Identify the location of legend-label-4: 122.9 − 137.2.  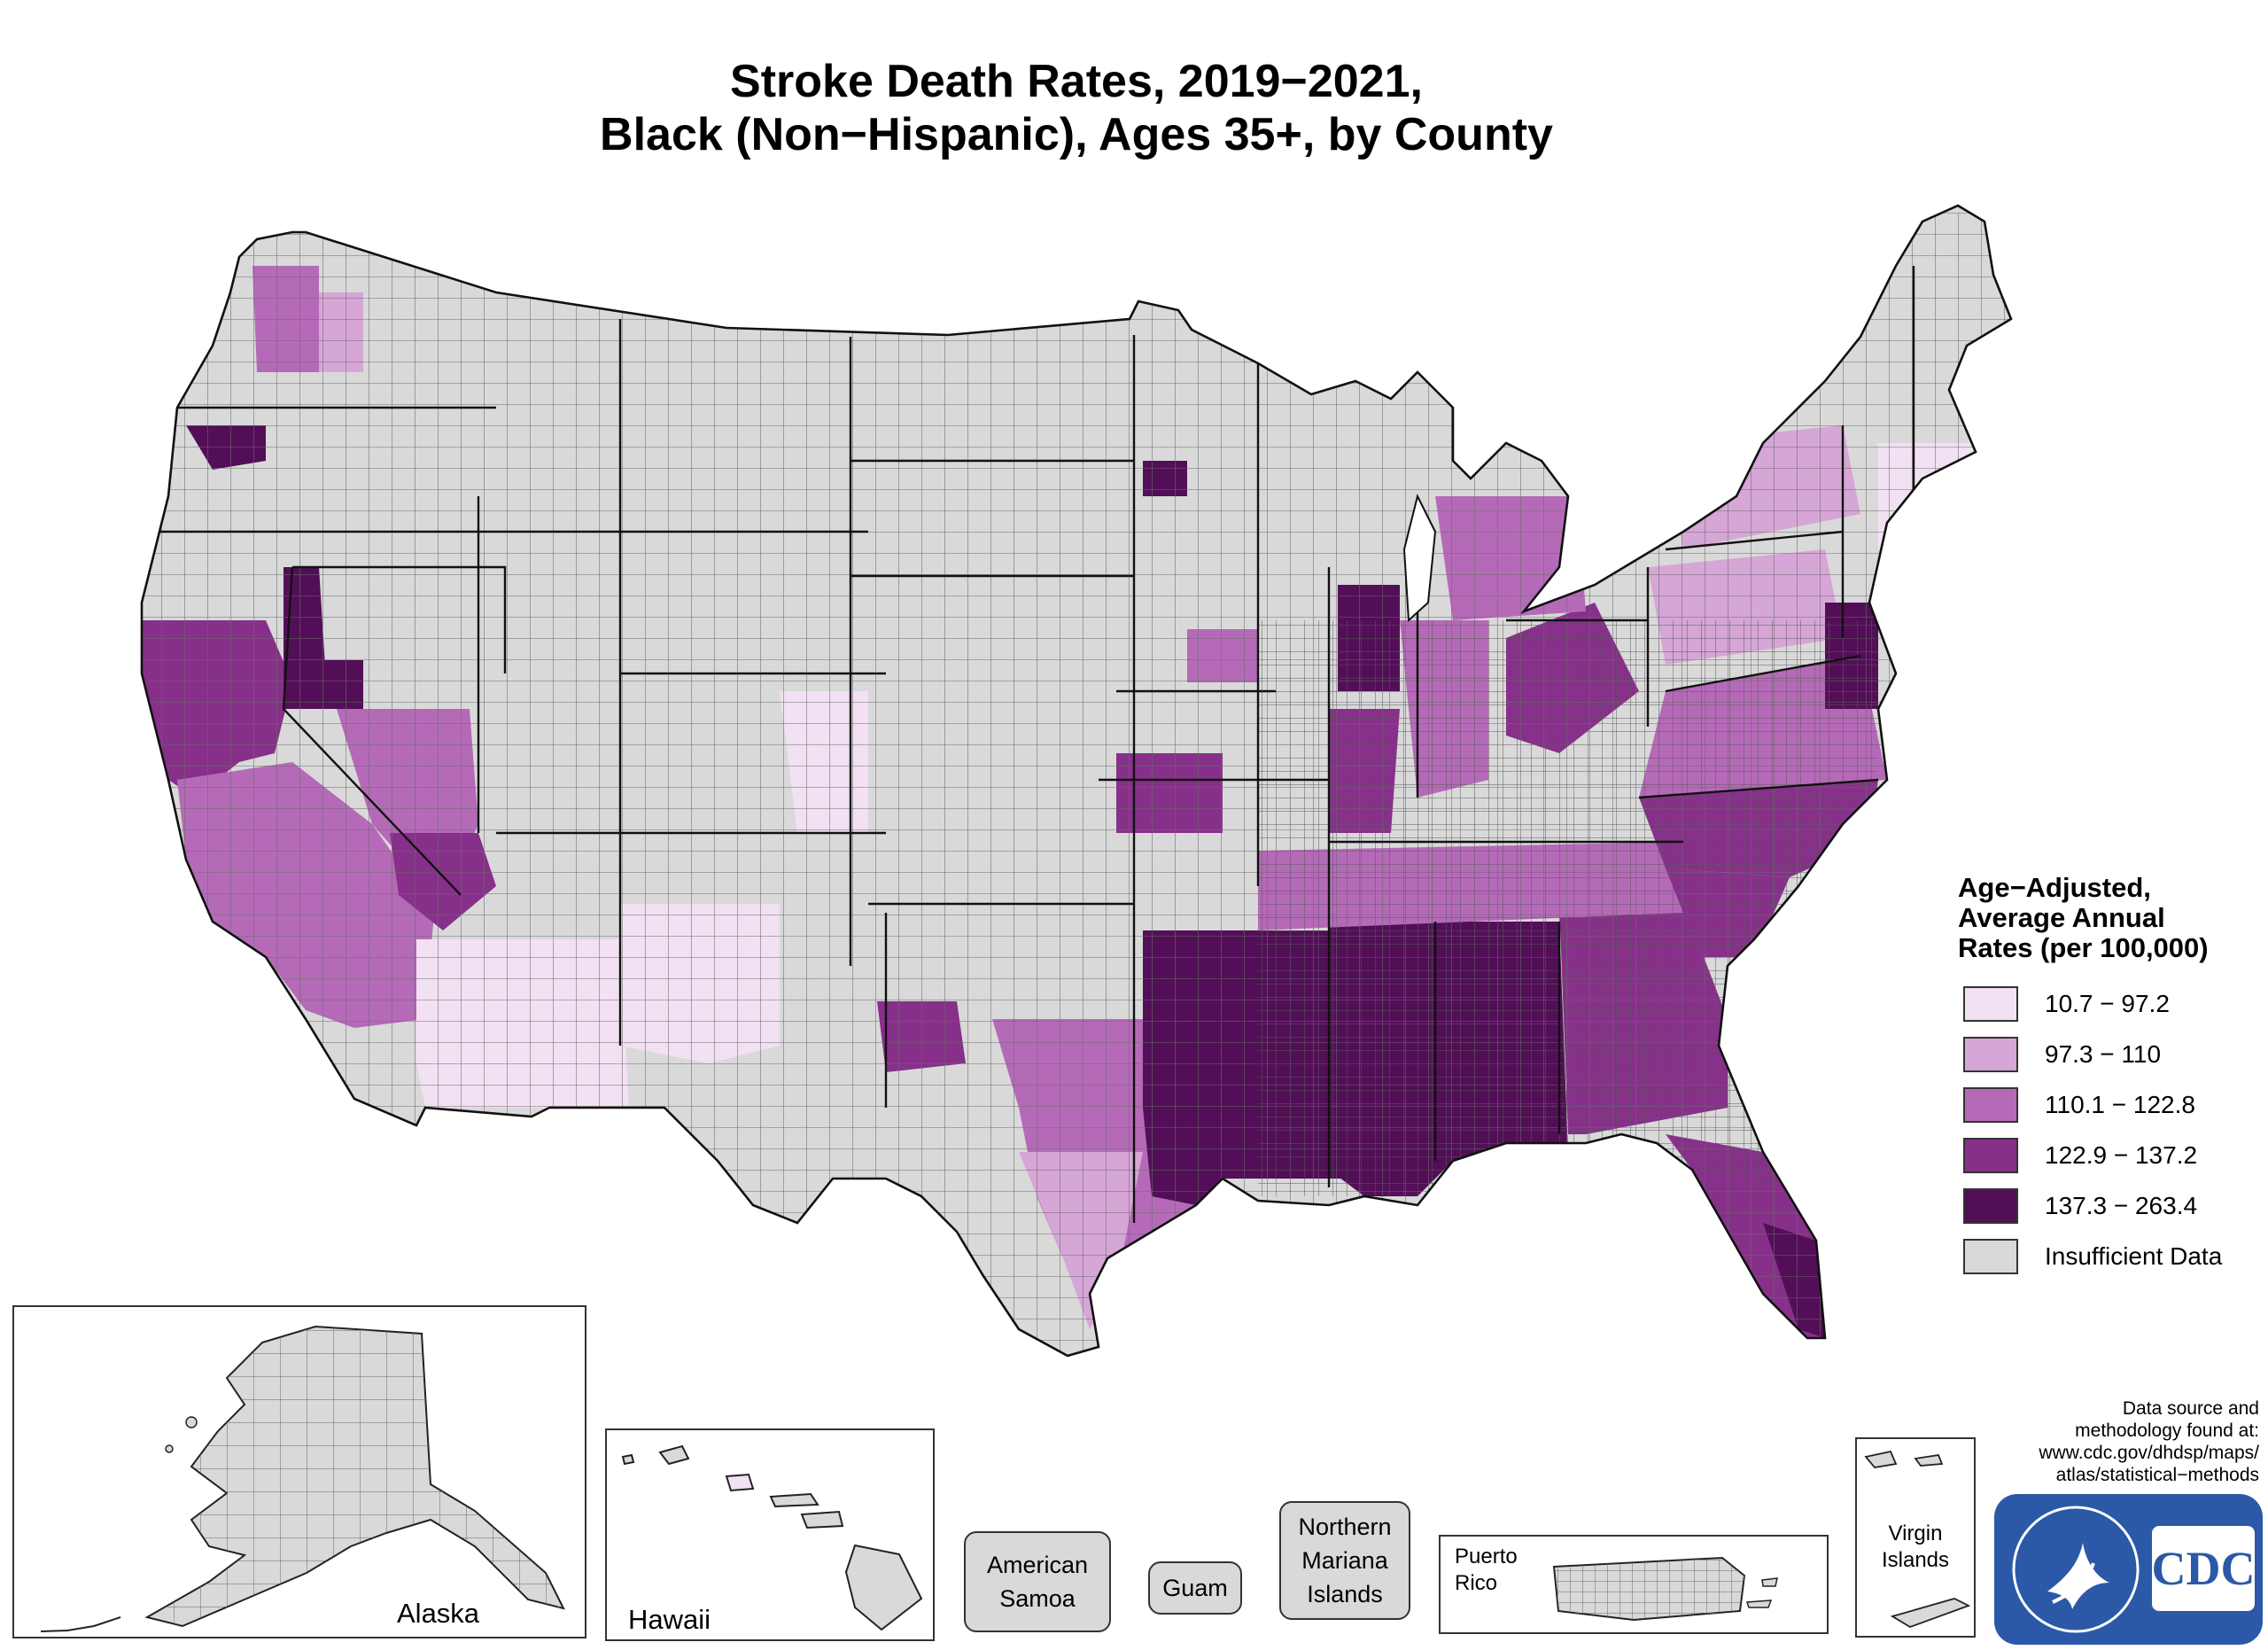
(2121, 1155).